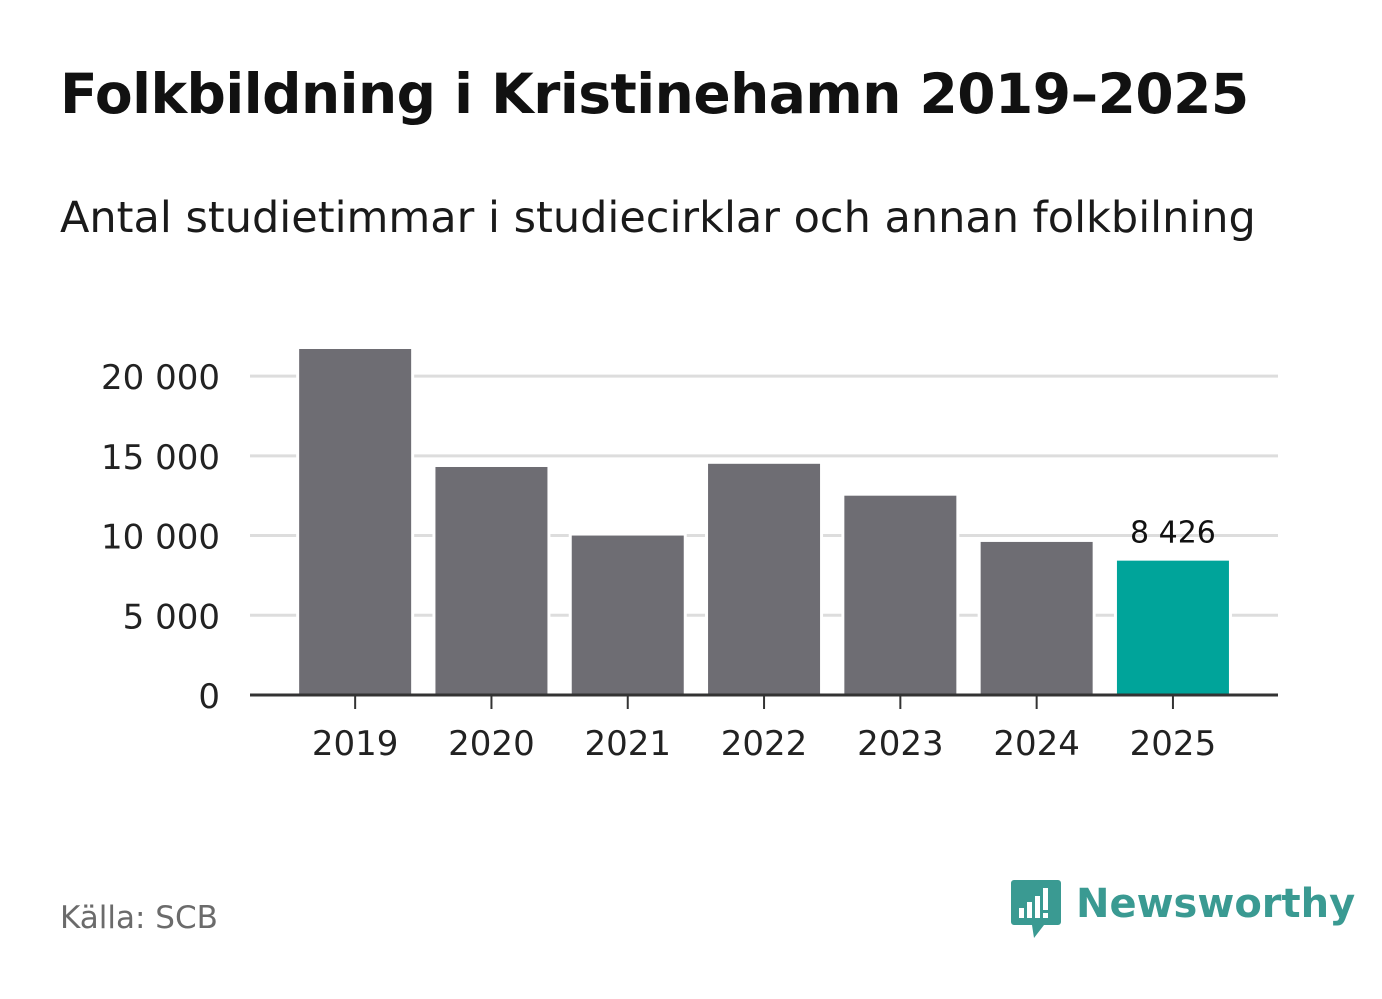  Describe the element at coordinates (1036, 744) in the screenshot. I see `x-tick-label: 2024` at that location.